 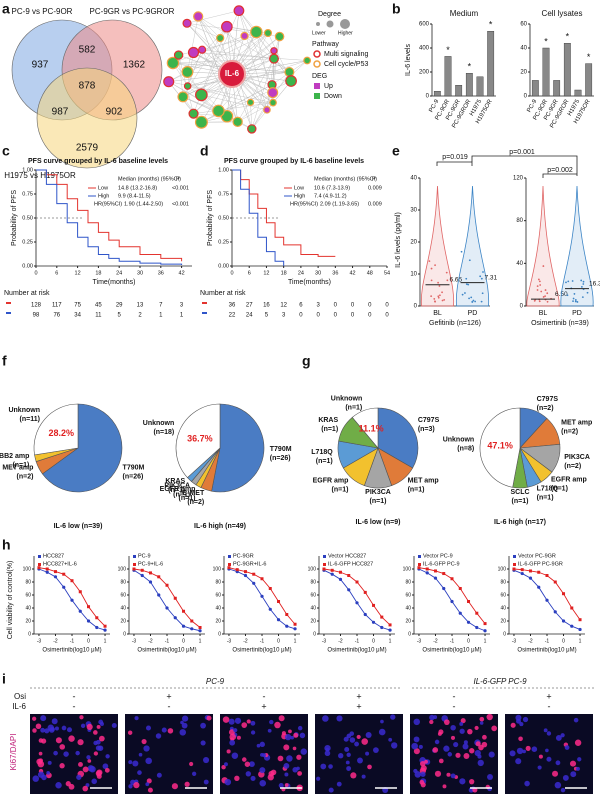 I want to click on legend-label: HCC827, so click(x=53, y=556).